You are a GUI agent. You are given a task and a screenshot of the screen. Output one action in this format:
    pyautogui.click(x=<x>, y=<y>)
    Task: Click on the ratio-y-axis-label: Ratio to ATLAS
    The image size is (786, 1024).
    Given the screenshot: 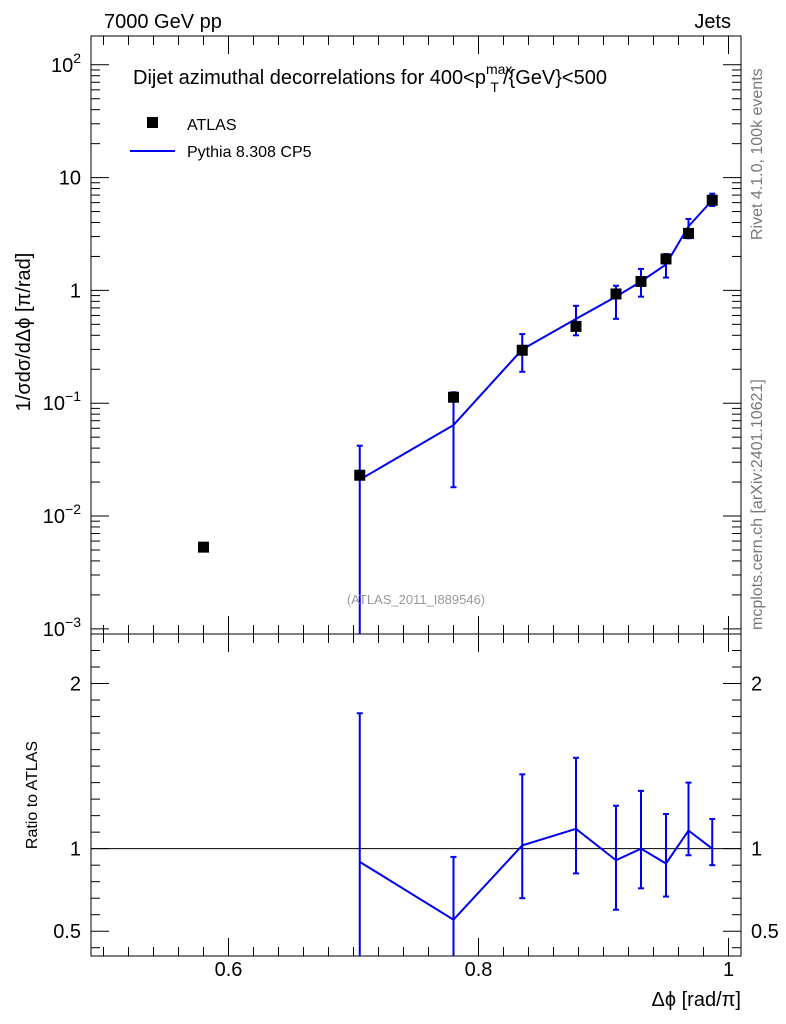 What is the action you would take?
    pyautogui.click(x=32, y=795)
    